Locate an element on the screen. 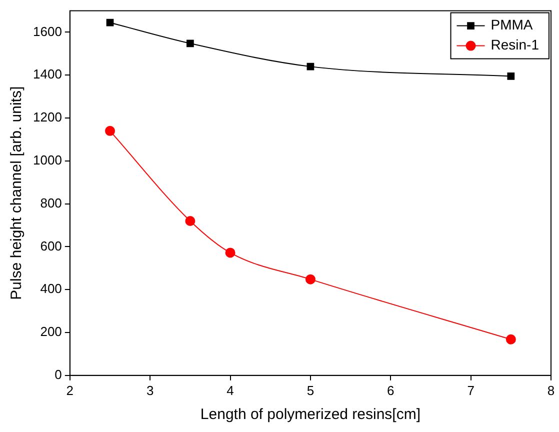 The image size is (559, 432). legend-label: PMMA is located at coordinates (512, 24).